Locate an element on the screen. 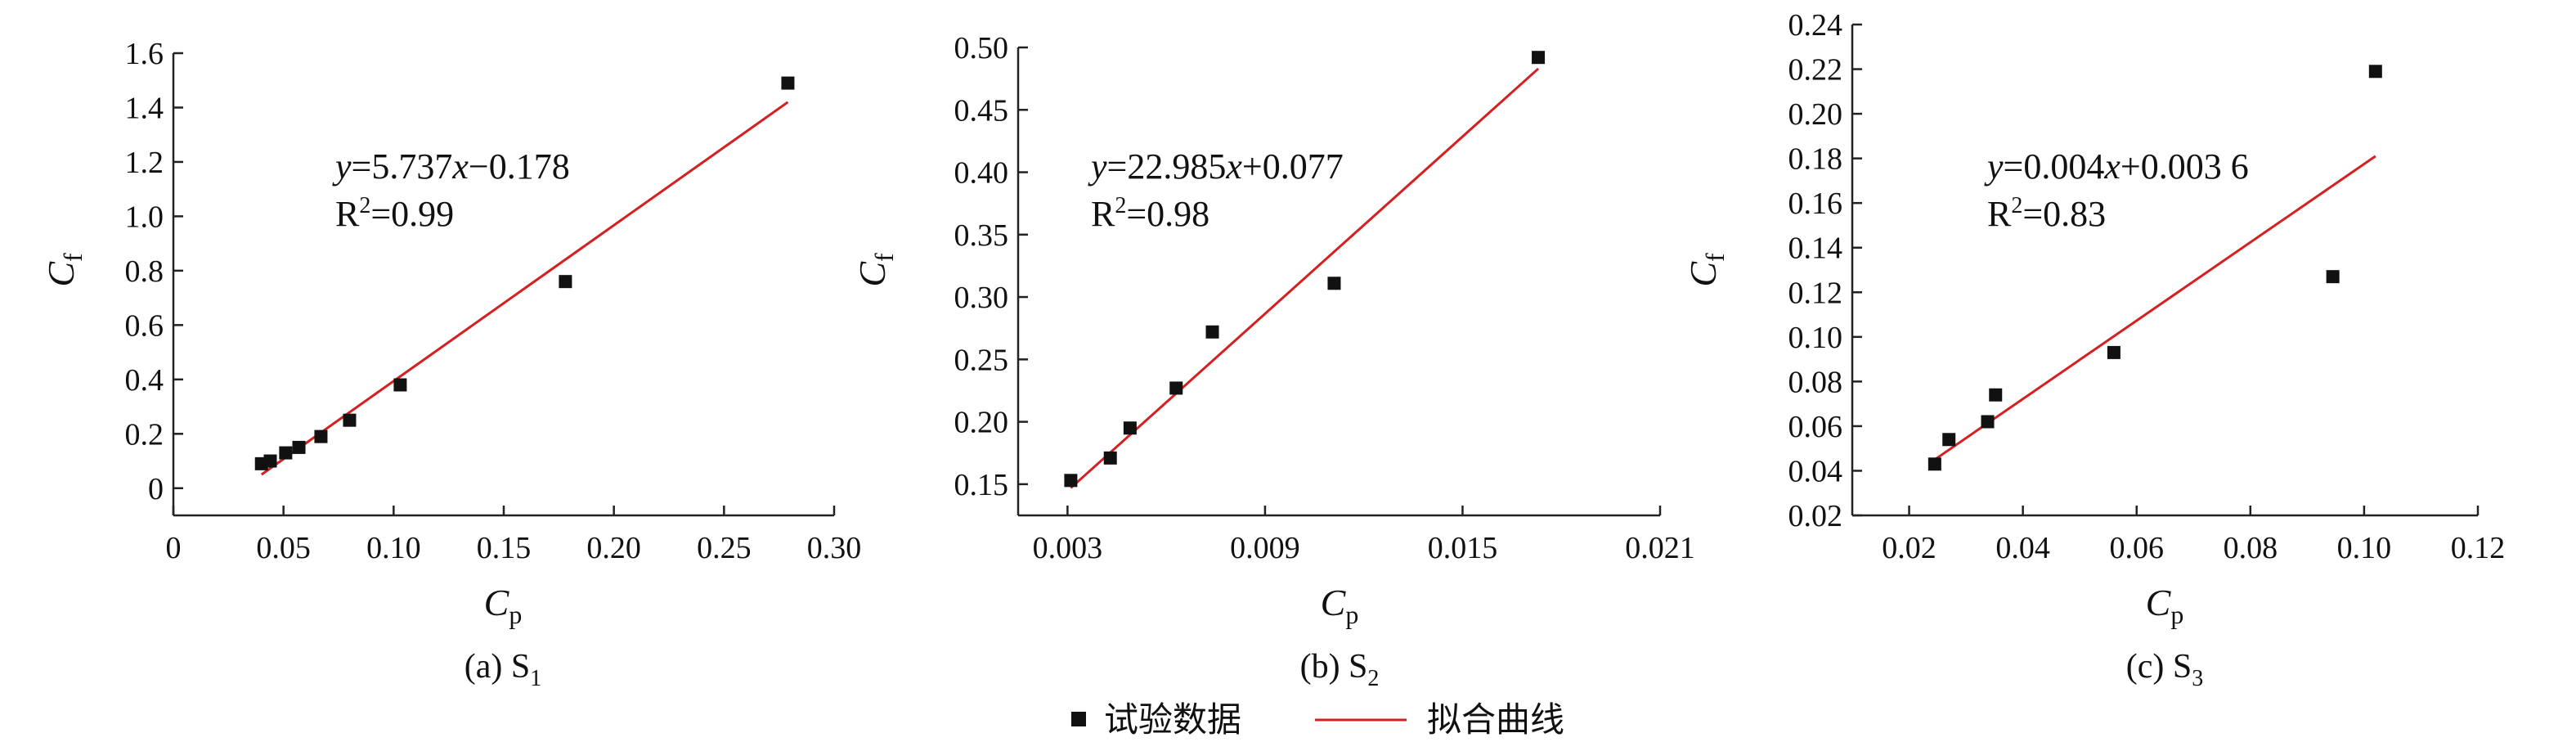  x-tick-label-a: 0.15 is located at coordinates (505, 548).